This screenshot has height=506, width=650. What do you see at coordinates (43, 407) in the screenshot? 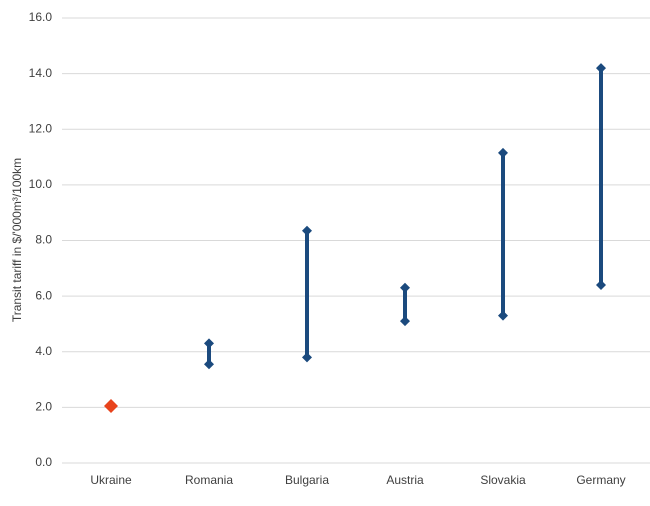
I see `y-tick-label: 2.0` at bounding box center [43, 407].